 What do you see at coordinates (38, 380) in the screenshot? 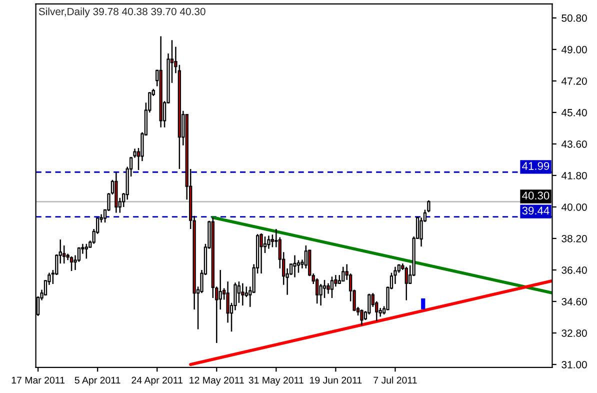
I see `x-tick-label: 17 Mar 2011` at bounding box center [38, 380].